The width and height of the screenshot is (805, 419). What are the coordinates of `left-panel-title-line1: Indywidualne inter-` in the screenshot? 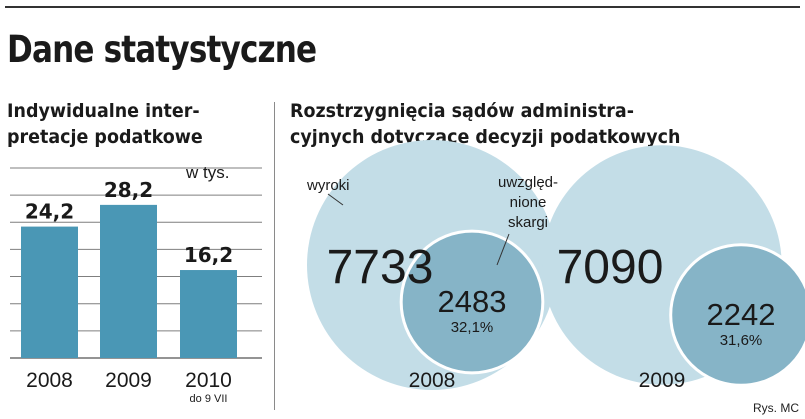 It's located at (103, 111).